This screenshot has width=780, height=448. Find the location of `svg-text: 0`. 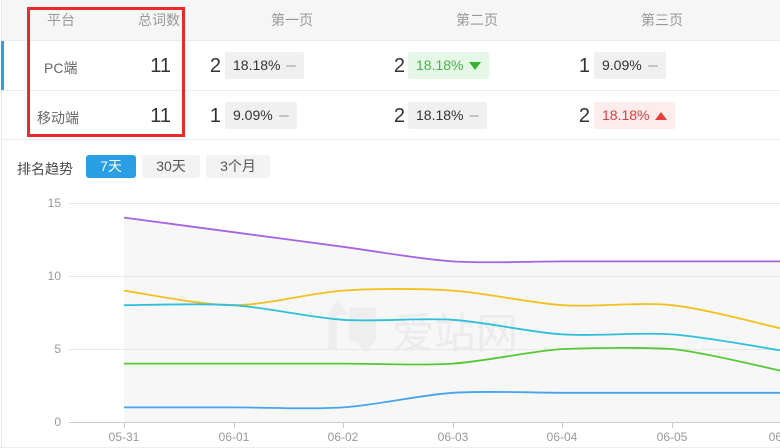

svg-text: 0 is located at coordinates (57, 422).